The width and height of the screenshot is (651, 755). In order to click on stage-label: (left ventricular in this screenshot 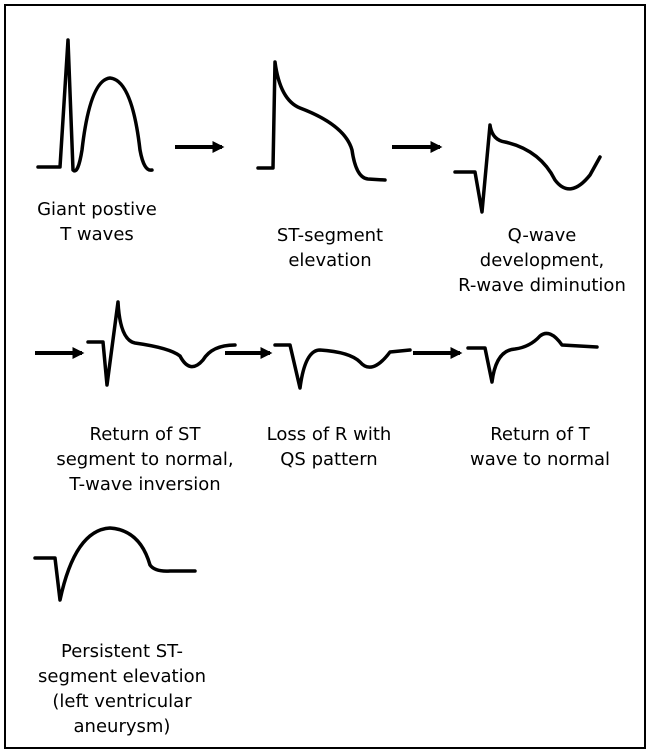, I will do `click(122, 701)`.